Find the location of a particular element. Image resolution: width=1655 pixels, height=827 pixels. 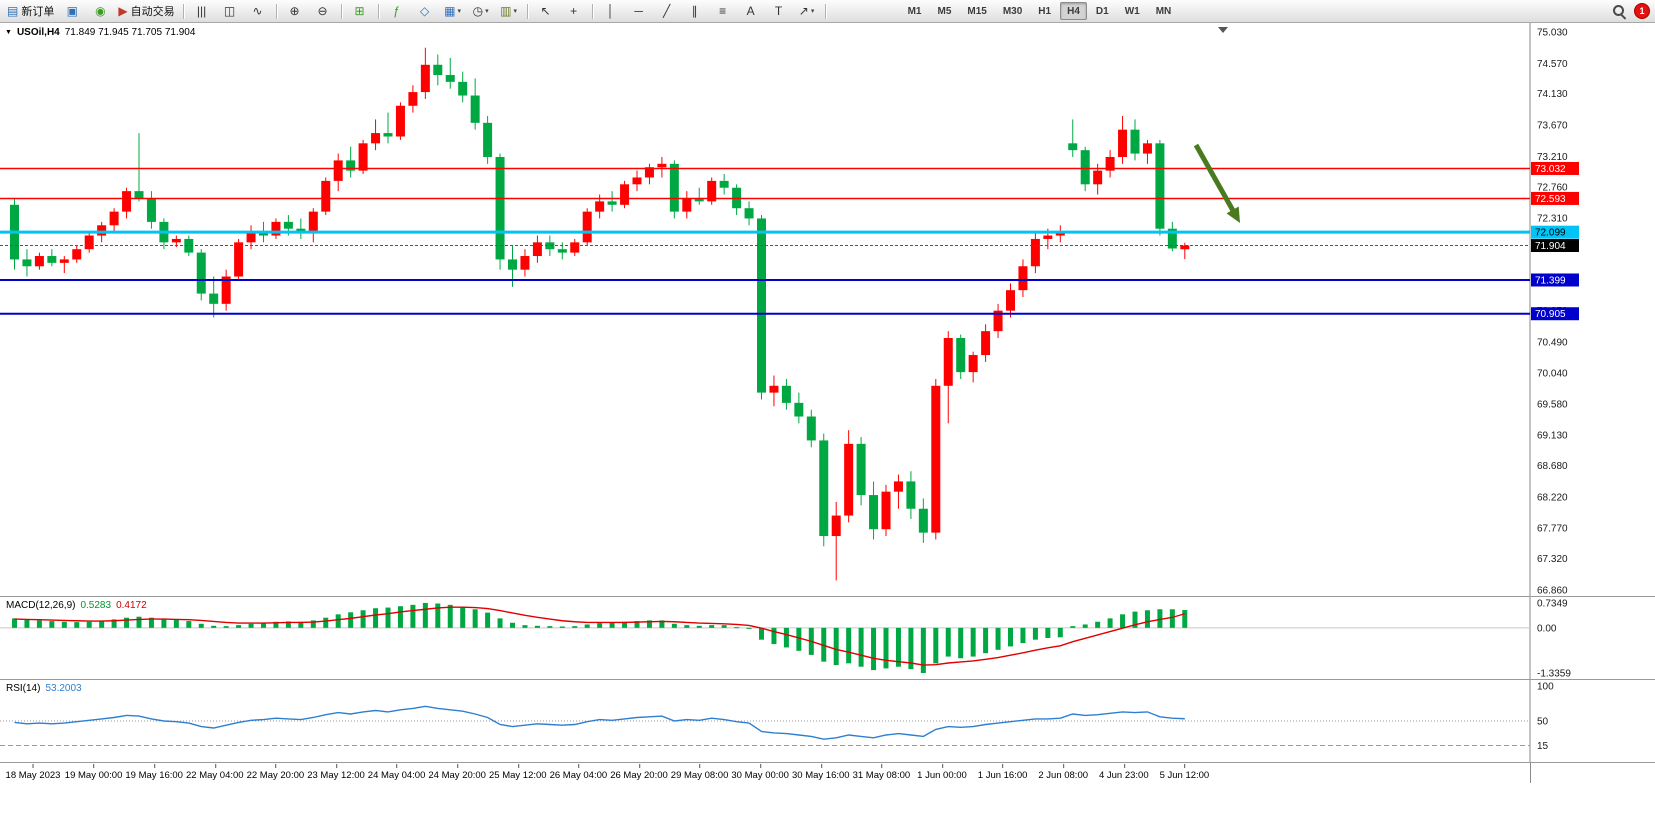

search-icon is located at coordinates (1619, 11).